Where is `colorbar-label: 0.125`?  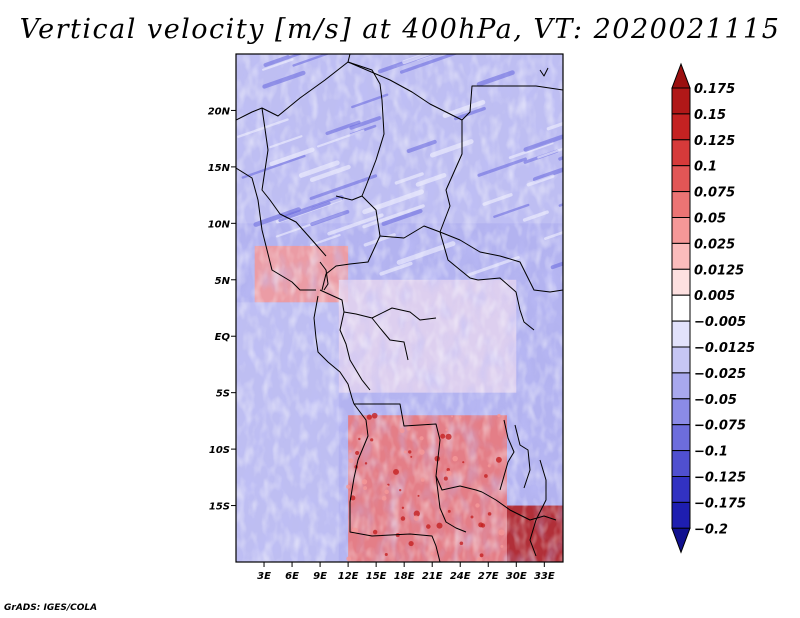 colorbar-label: 0.125 is located at coordinates (714, 141).